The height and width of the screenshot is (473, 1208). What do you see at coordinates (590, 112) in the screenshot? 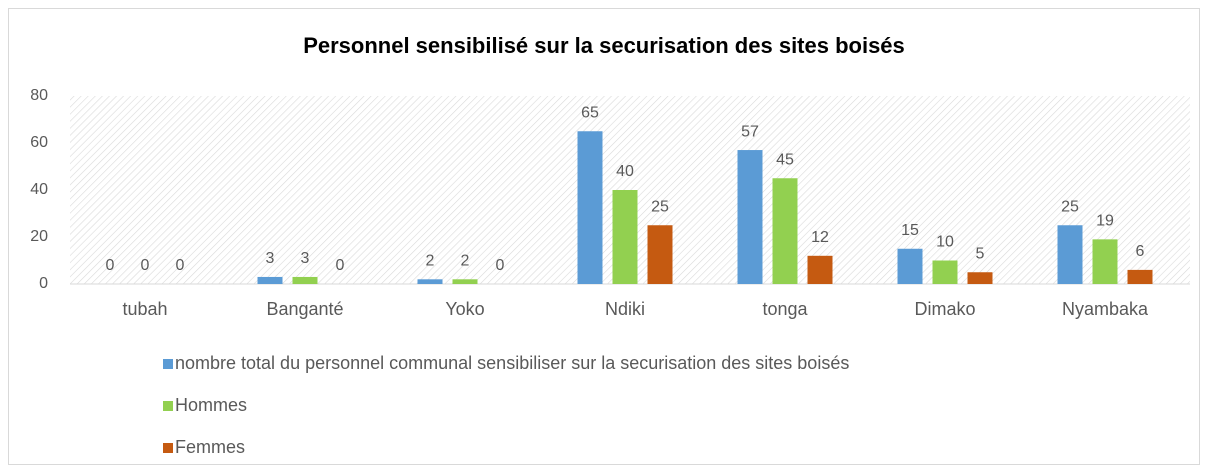
I see `data-label: 65` at bounding box center [590, 112].